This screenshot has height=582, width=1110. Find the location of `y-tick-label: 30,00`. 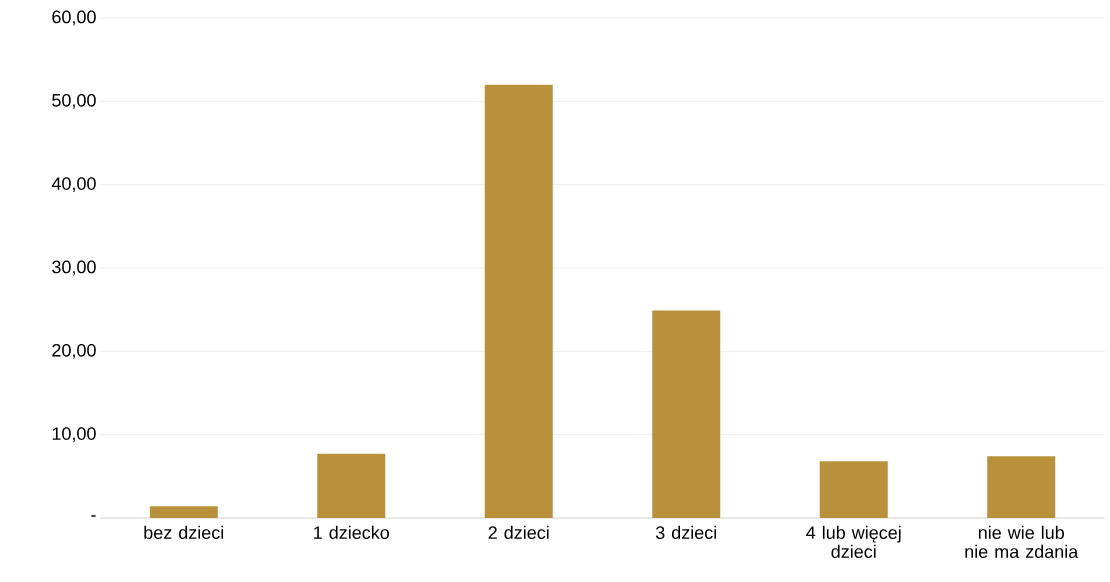

y-tick-label: 30,00 is located at coordinates (74, 268).